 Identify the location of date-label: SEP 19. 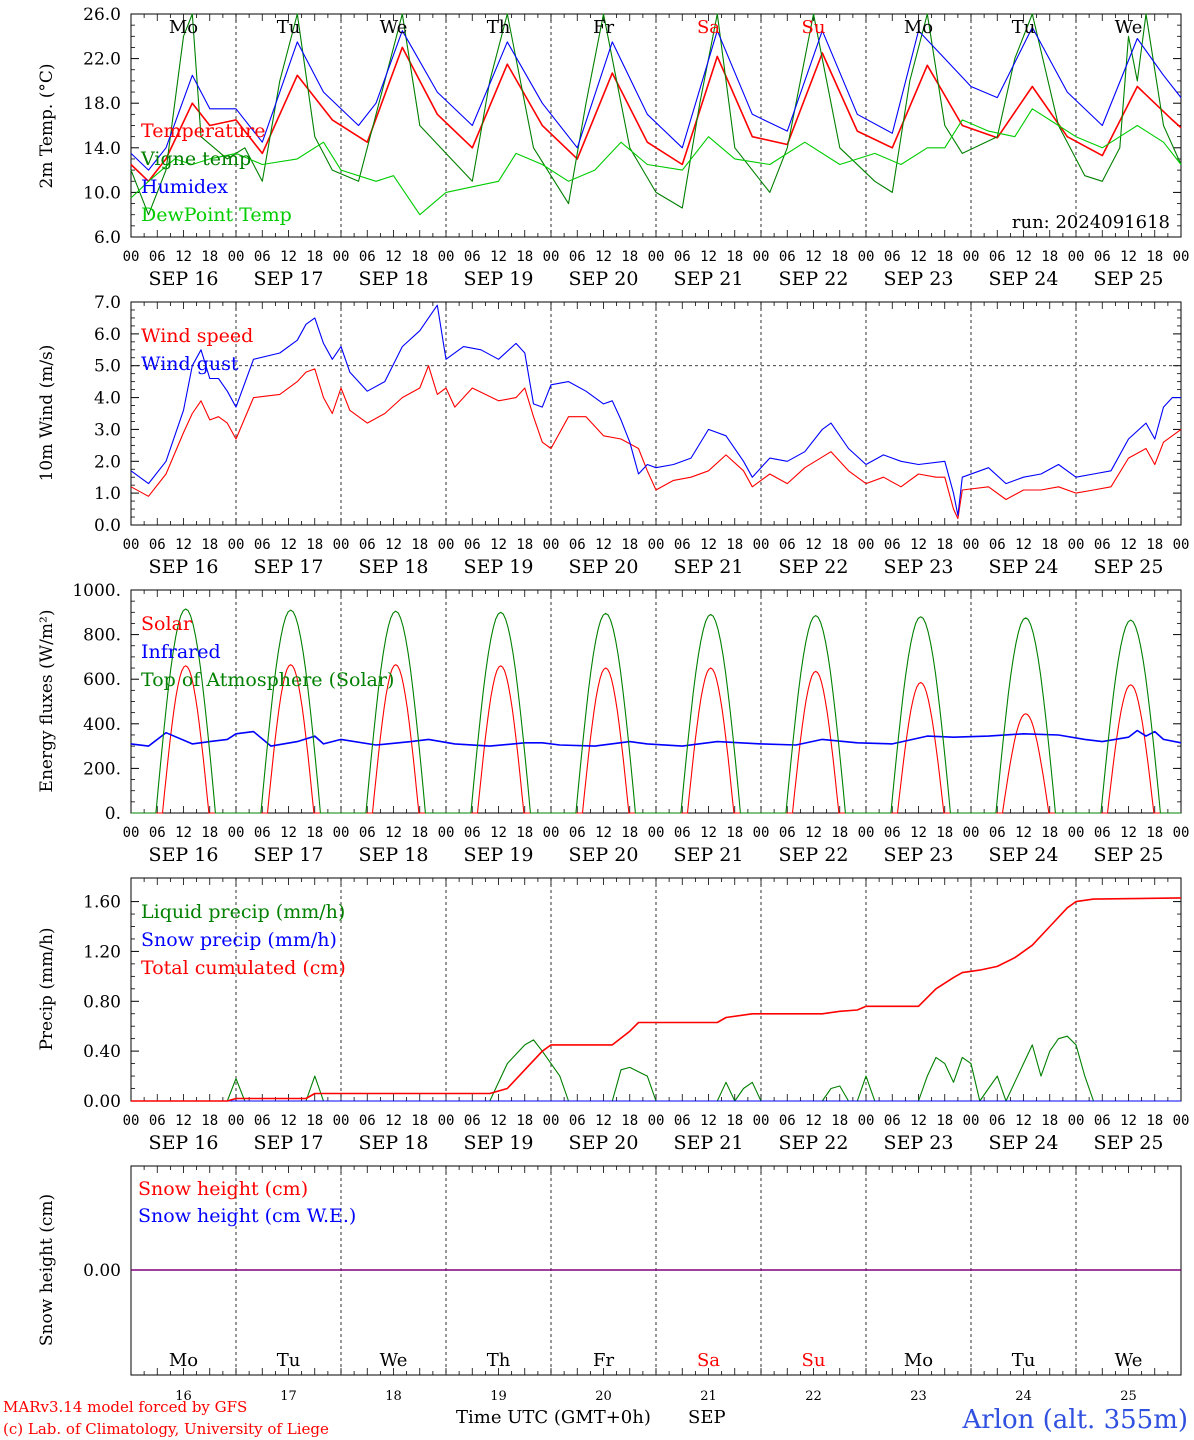
(499, 567).